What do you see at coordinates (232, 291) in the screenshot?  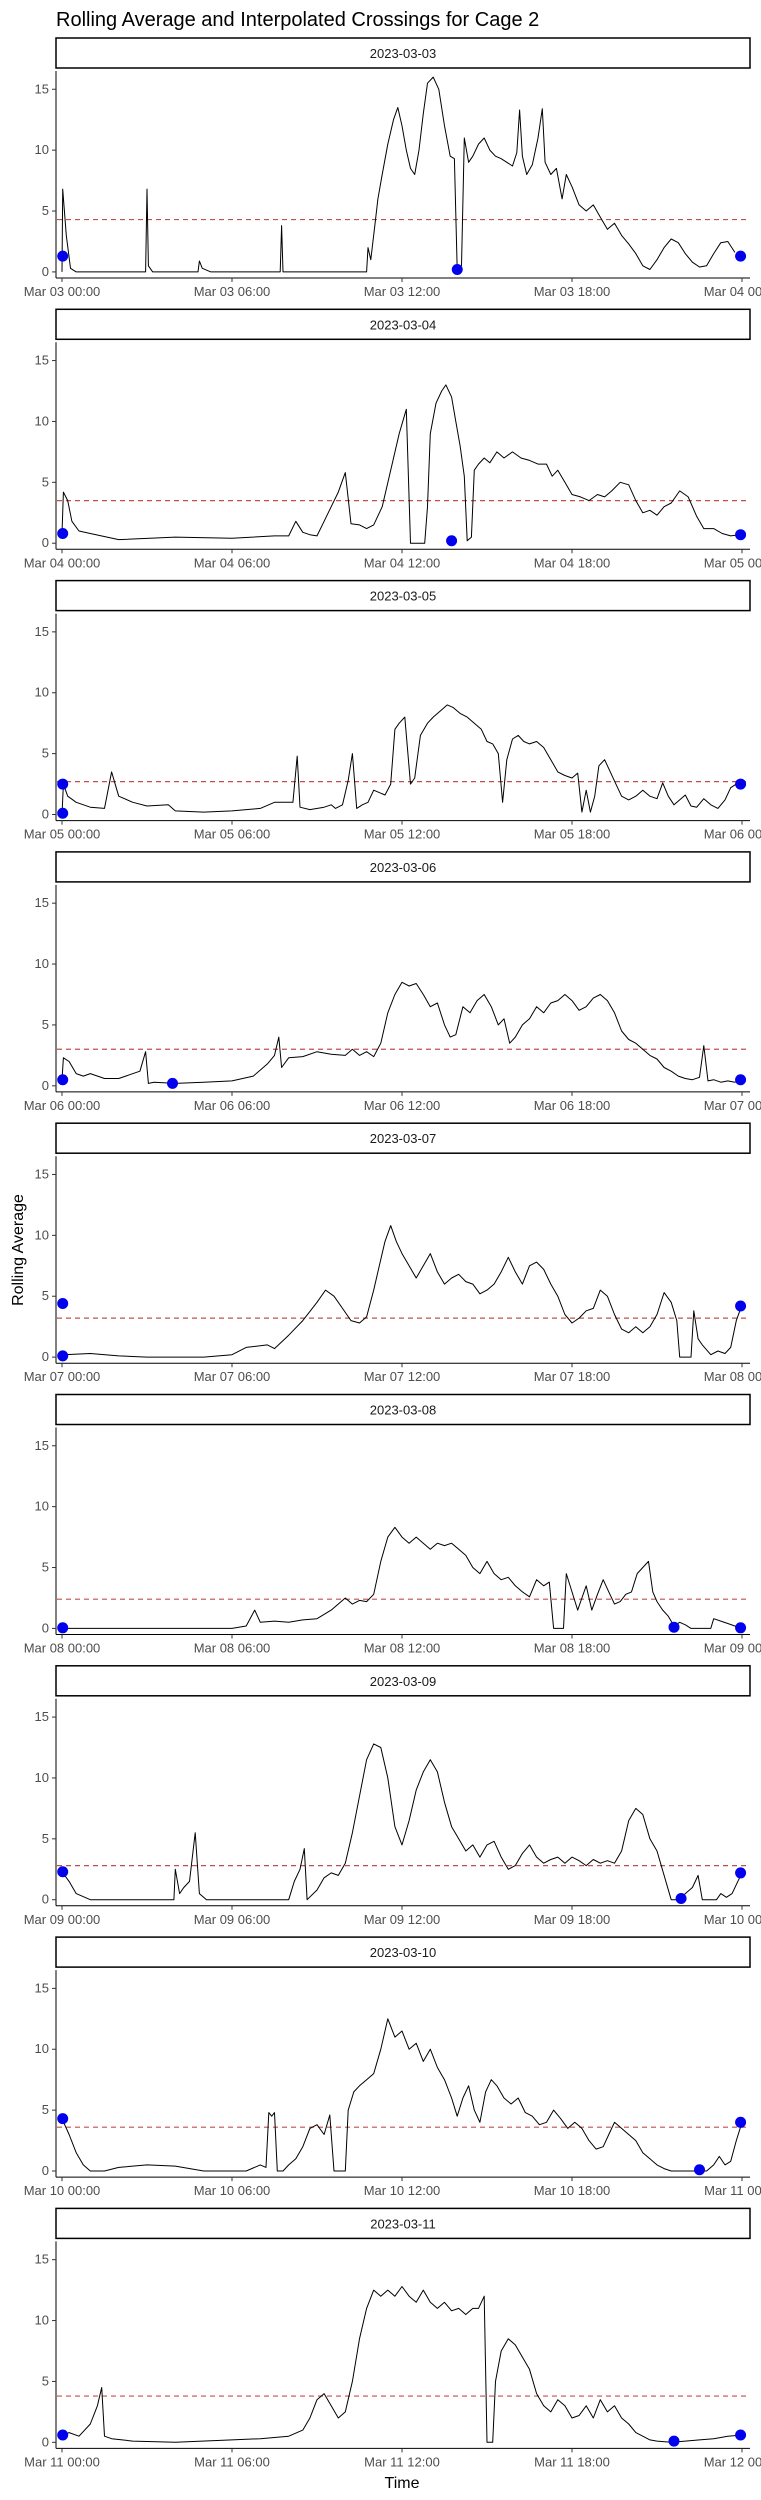 I see `x-tick-label: Mar 03 06:00` at bounding box center [232, 291].